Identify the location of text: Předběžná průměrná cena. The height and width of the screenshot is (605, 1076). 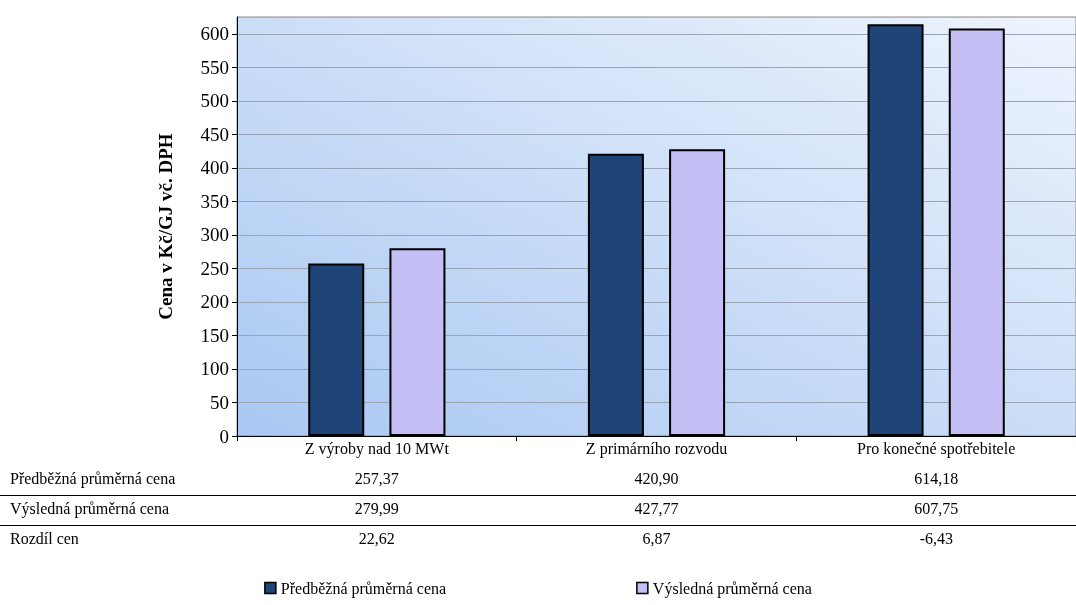
(93, 478).